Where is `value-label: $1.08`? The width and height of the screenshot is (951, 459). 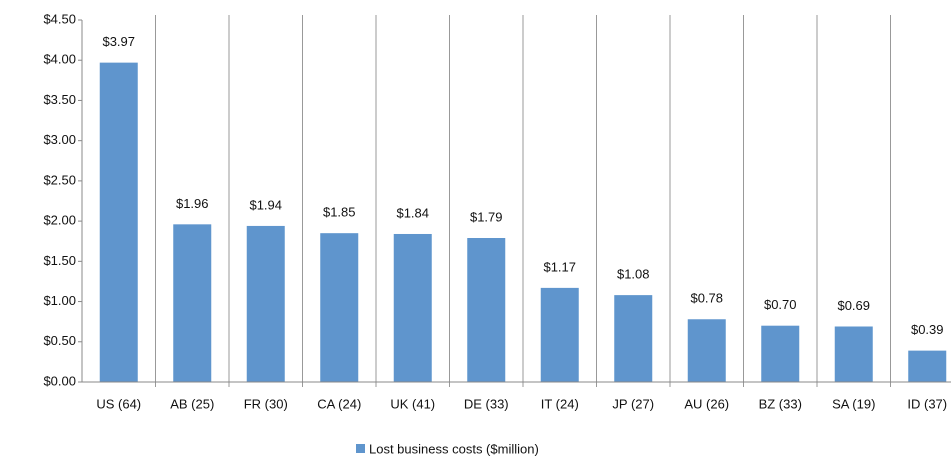 value-label: $1.08 is located at coordinates (633, 274).